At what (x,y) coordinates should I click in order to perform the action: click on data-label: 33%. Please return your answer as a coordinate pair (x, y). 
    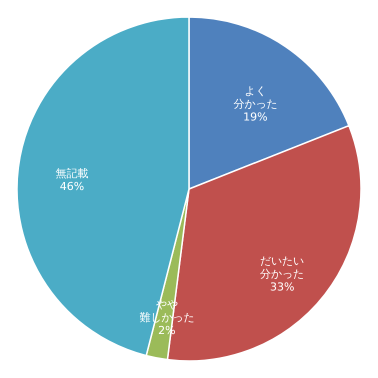
    Looking at the image, I should click on (282, 287).